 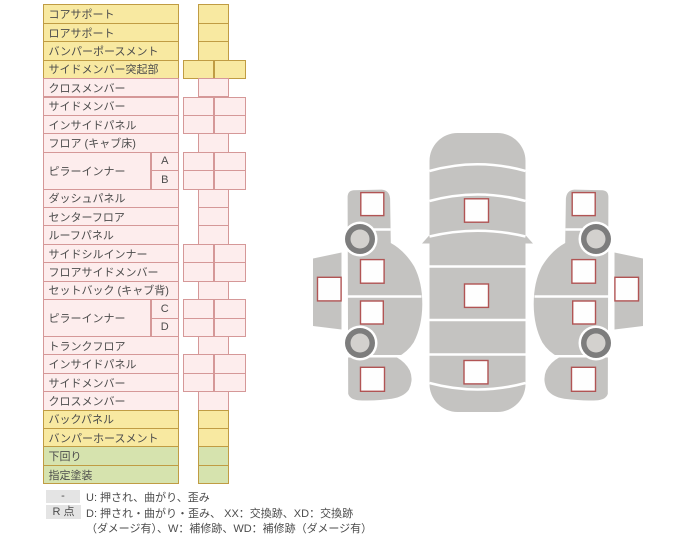 I want to click on part-row-label: サイドメンバー, so click(x=110, y=106).